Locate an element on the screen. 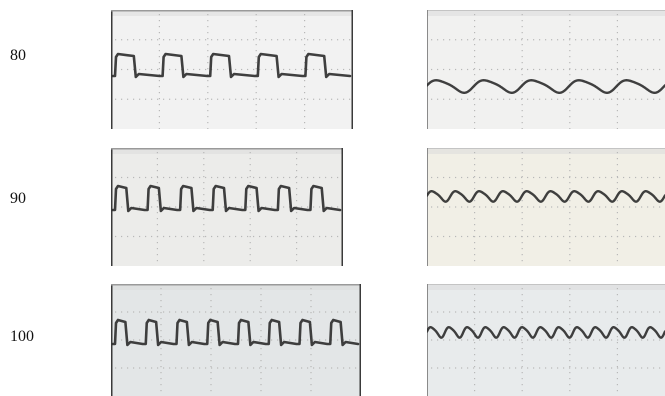 The width and height of the screenshot is (665, 396). oscilloscope-panel-90-square is located at coordinates (227, 207).